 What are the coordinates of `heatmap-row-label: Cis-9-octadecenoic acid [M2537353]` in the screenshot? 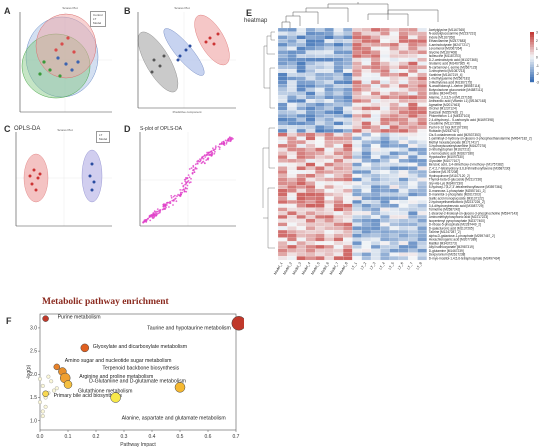 It's located at (455, 135).